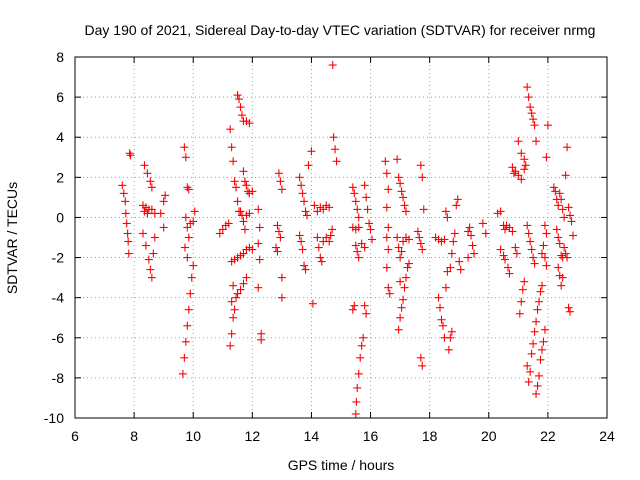  Describe the element at coordinates (60, 57) in the screenshot. I see `y-tick-label: 8` at that location.